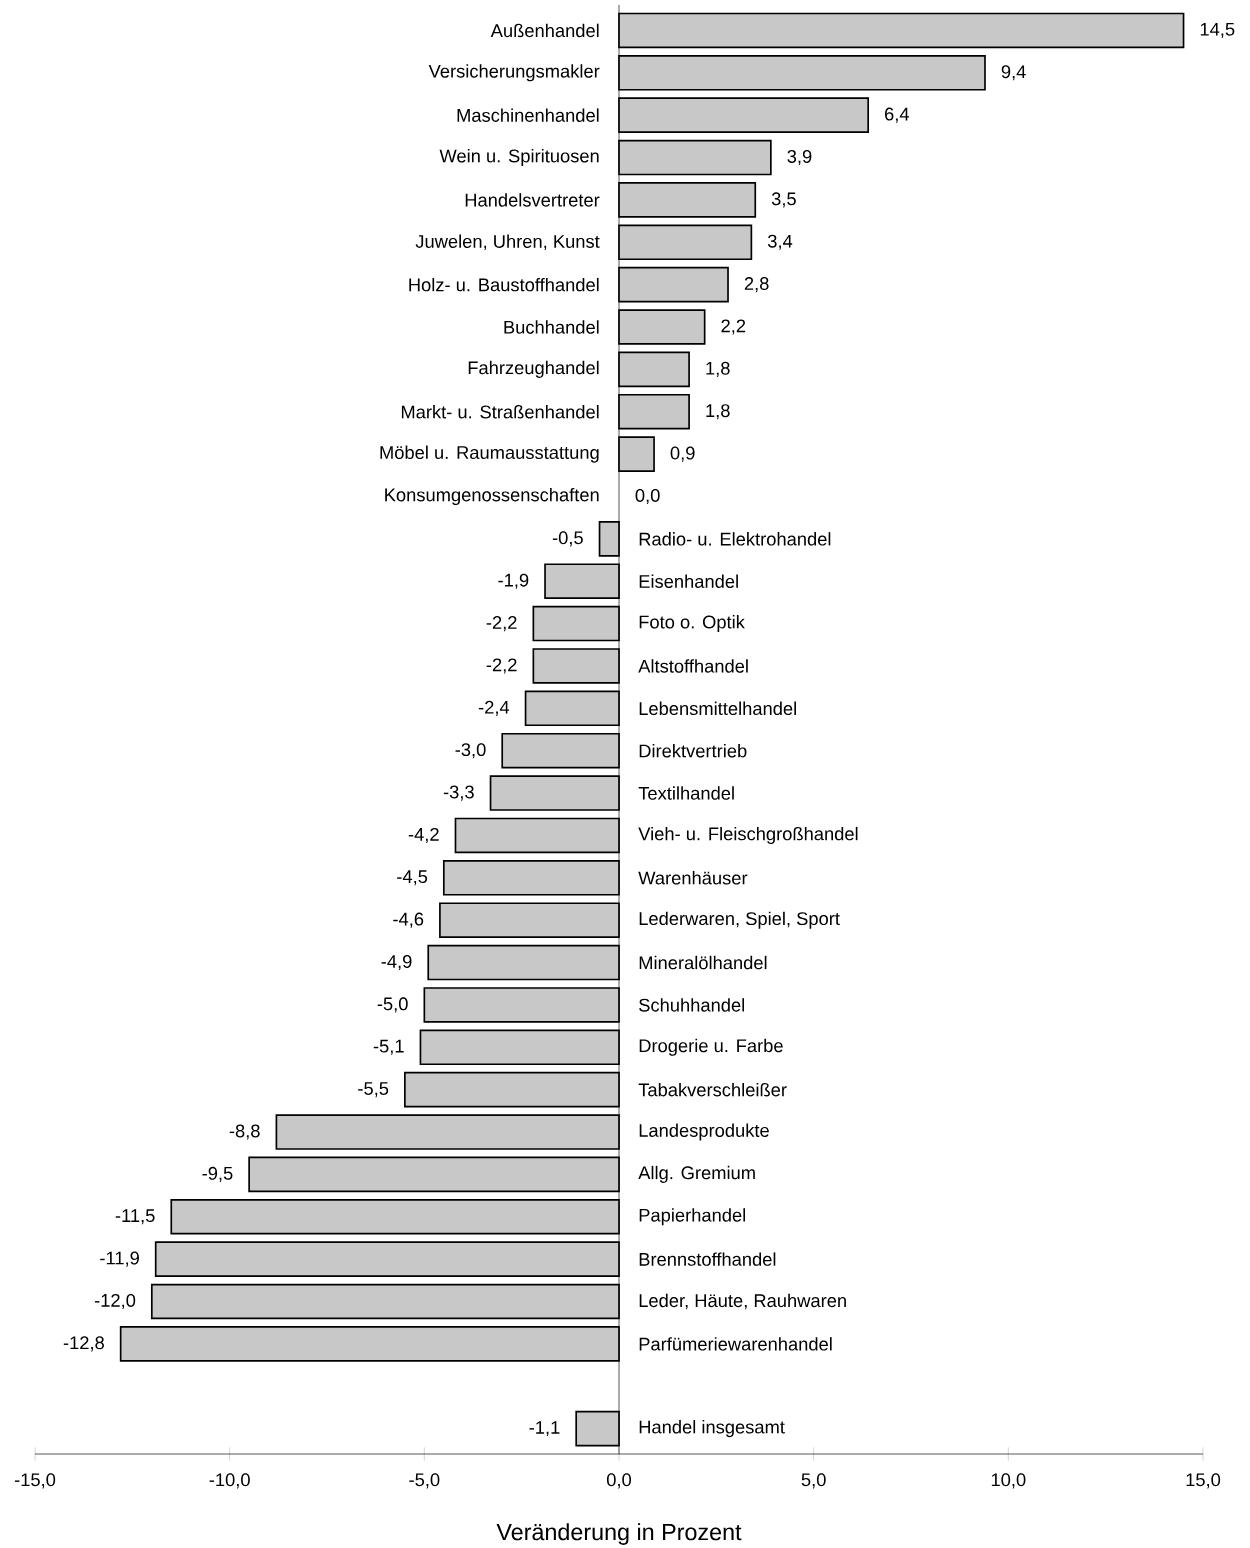 This screenshot has height=1548, width=1250. Describe the element at coordinates (494, 708) in the screenshot. I see `data-label: -2,4` at that location.